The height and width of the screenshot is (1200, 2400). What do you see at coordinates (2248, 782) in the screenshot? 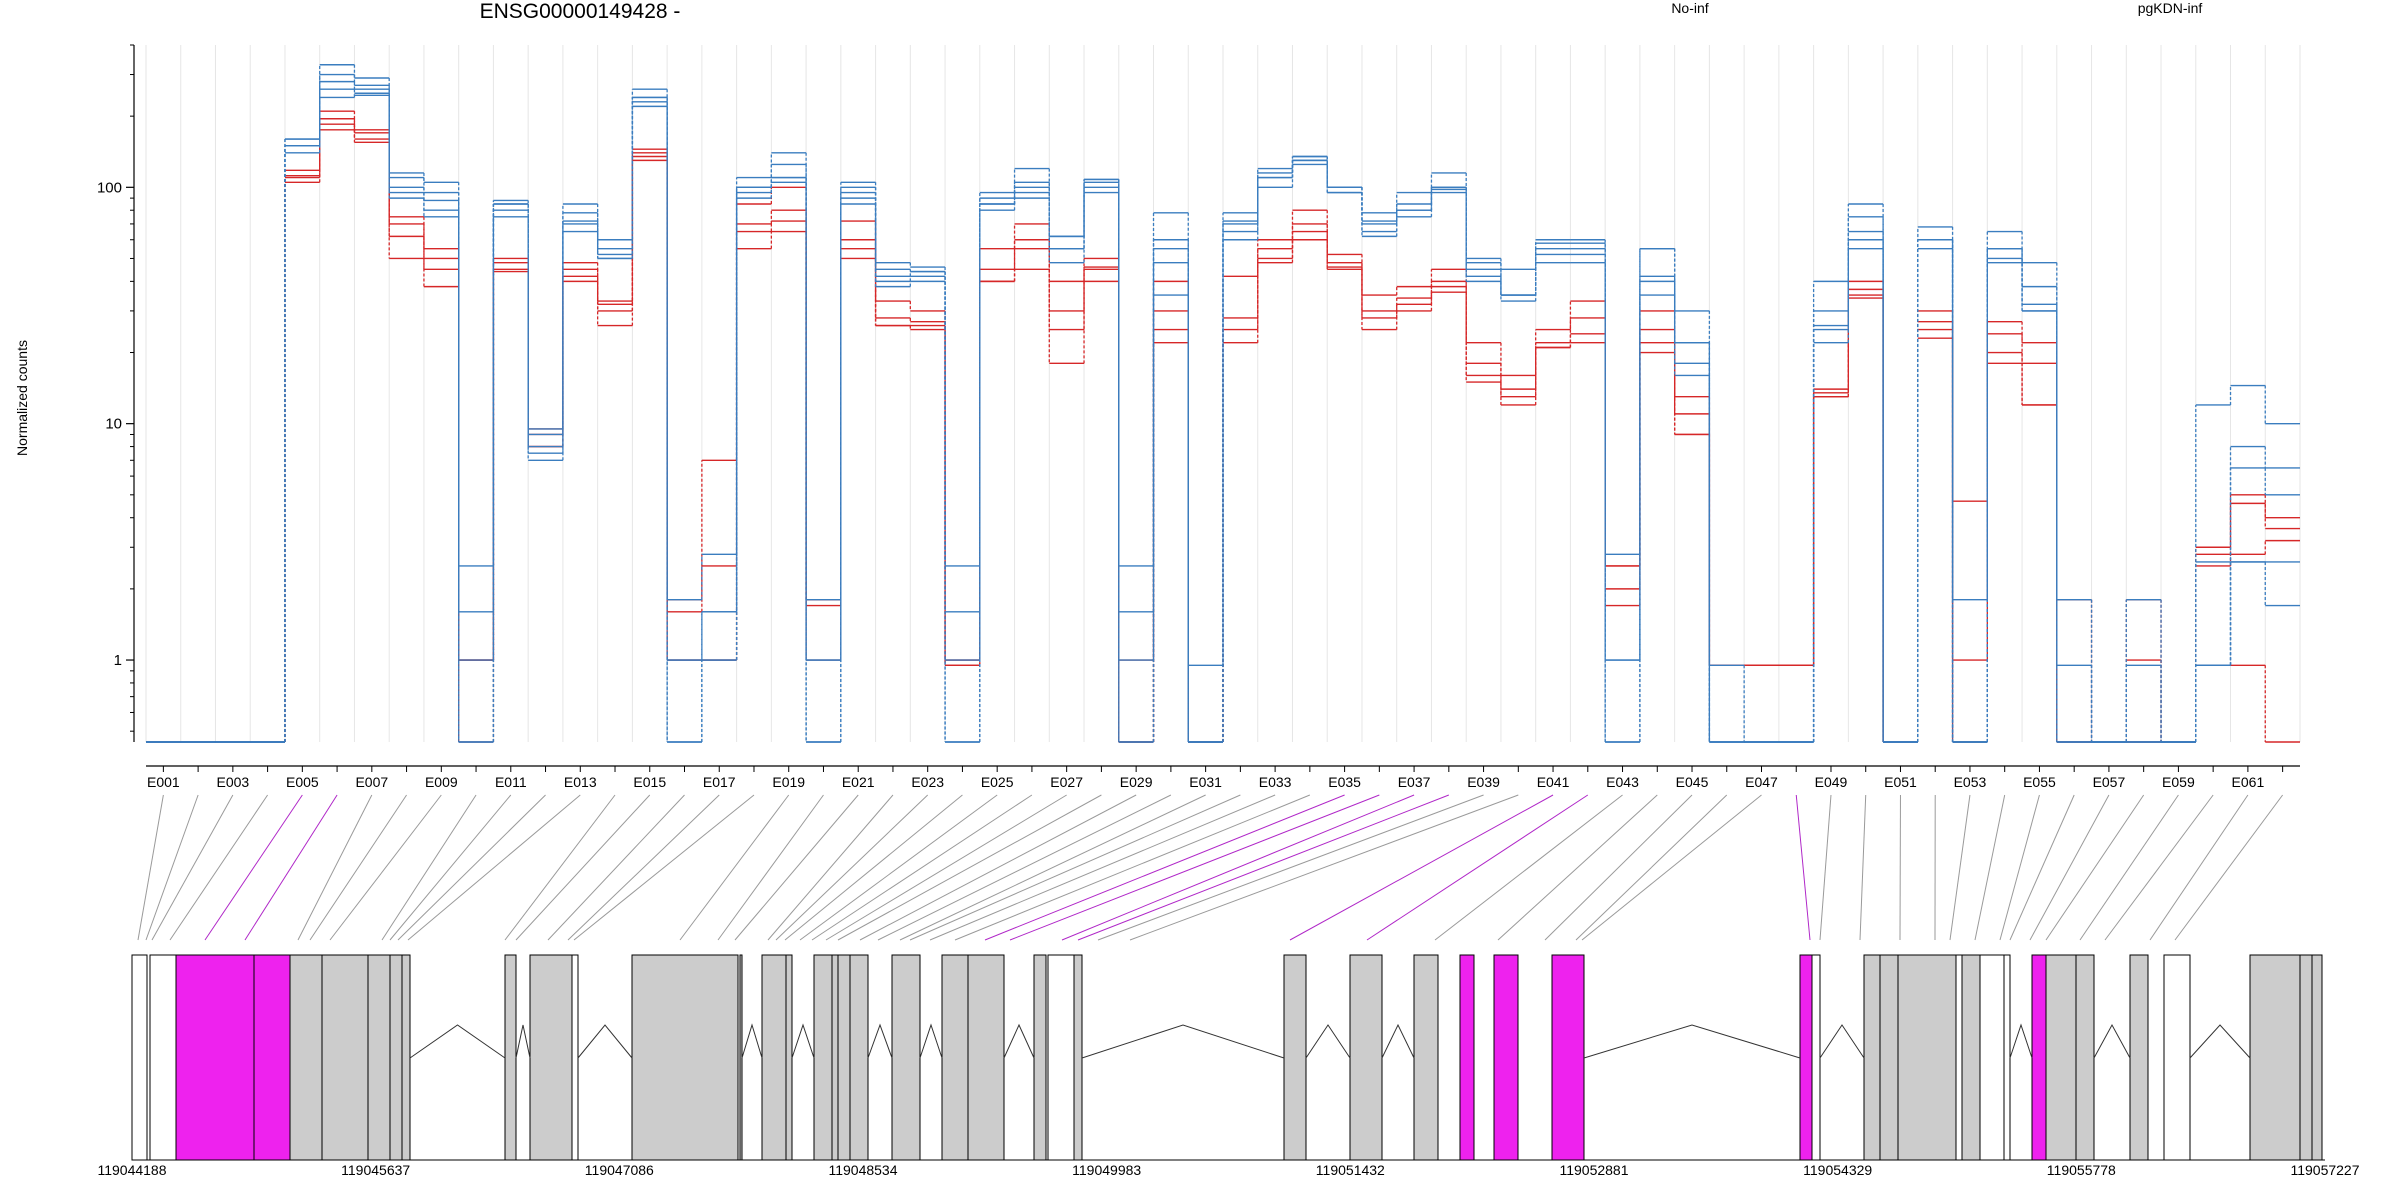
I see `x-tick-label: E061` at bounding box center [2248, 782].